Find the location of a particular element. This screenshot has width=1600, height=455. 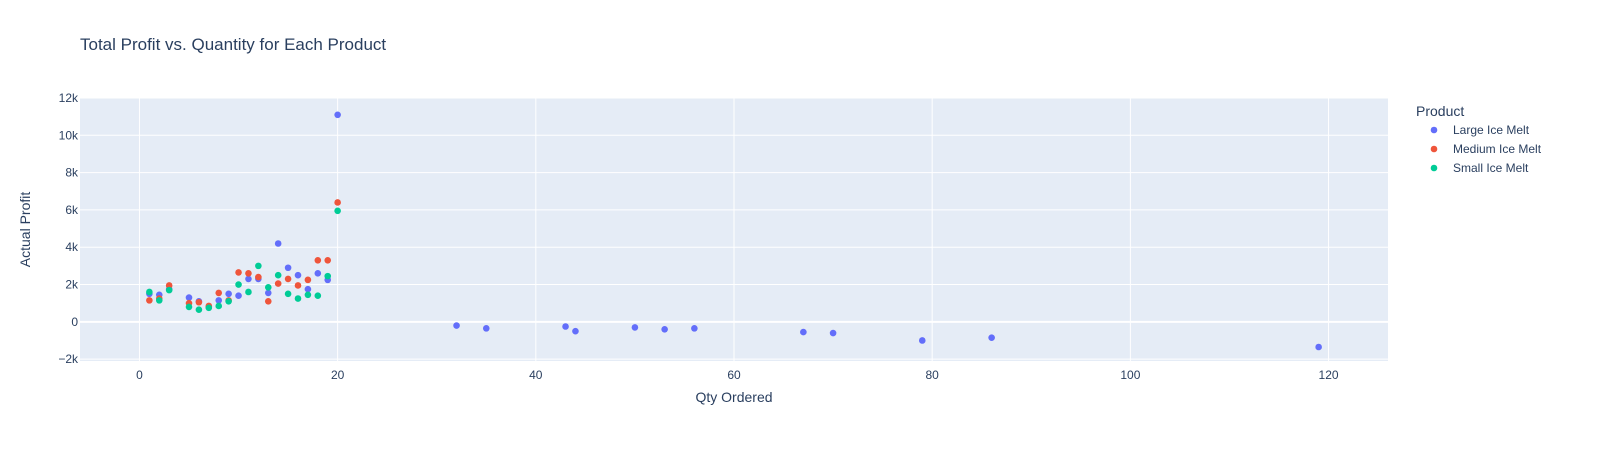

x-tick-label: 40 is located at coordinates (536, 375).